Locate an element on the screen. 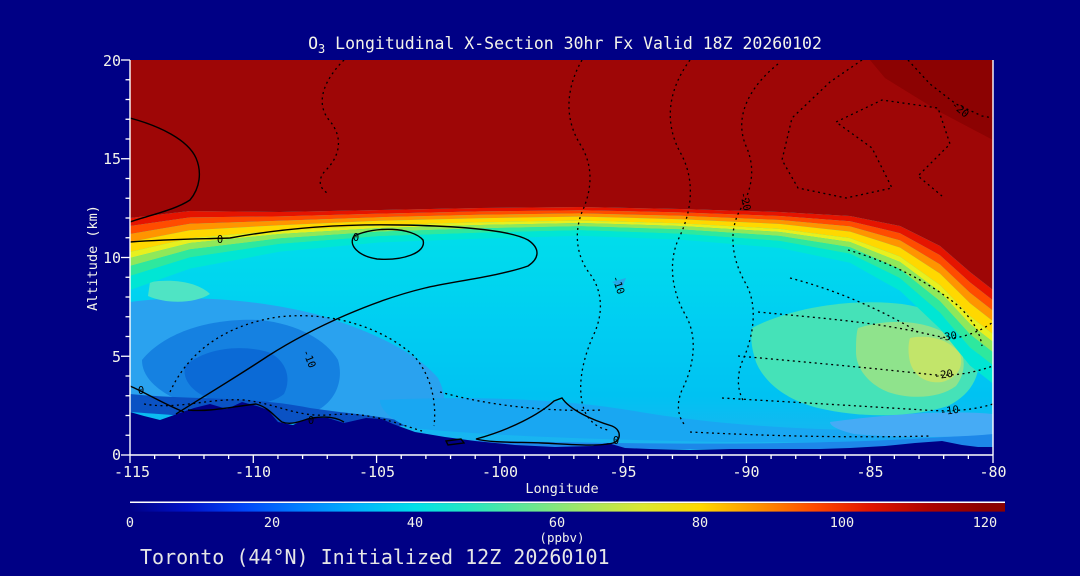  colorbar-tick-label: 20 is located at coordinates (272, 523).